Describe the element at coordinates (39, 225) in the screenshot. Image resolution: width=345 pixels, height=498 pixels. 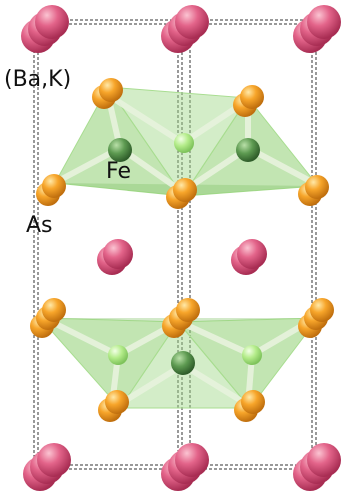
I see `label-as: As` at that location.